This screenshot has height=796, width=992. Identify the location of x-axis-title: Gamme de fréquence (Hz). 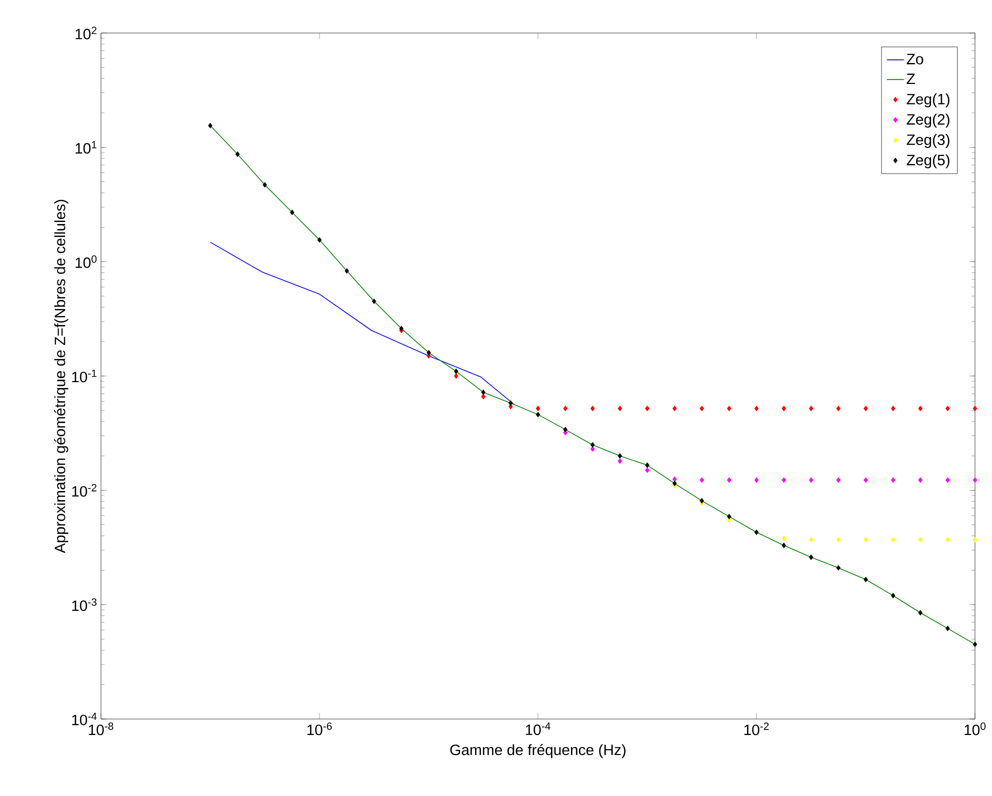
(538, 751).